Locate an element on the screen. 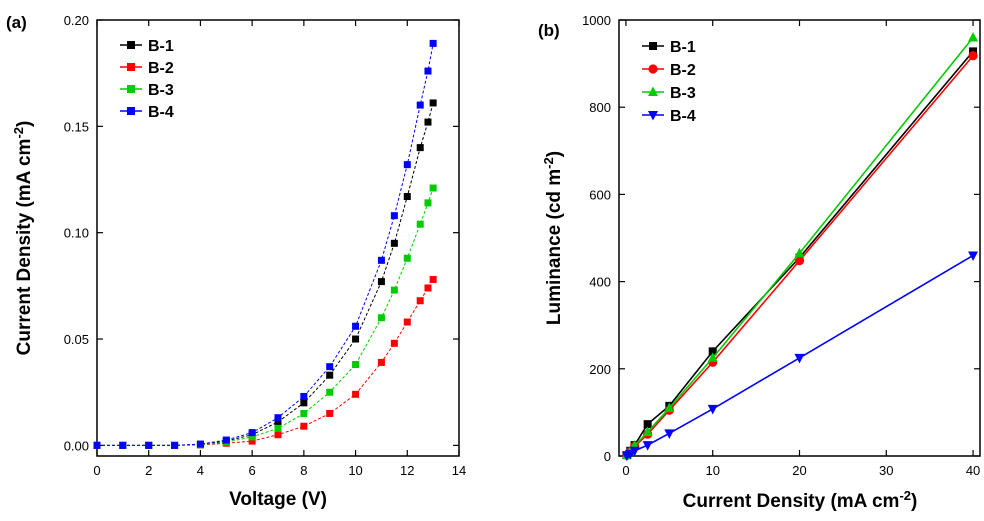 The width and height of the screenshot is (984, 521). y-axis-title-b-sup: -2 is located at coordinates (548, 163).